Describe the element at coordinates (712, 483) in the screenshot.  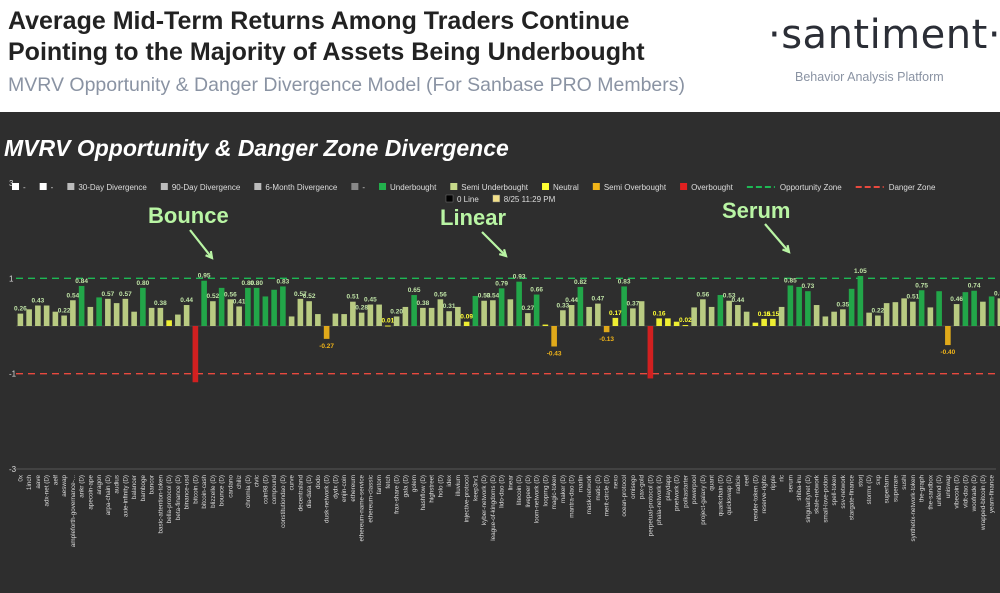
I see `category-label: quant` at that location.